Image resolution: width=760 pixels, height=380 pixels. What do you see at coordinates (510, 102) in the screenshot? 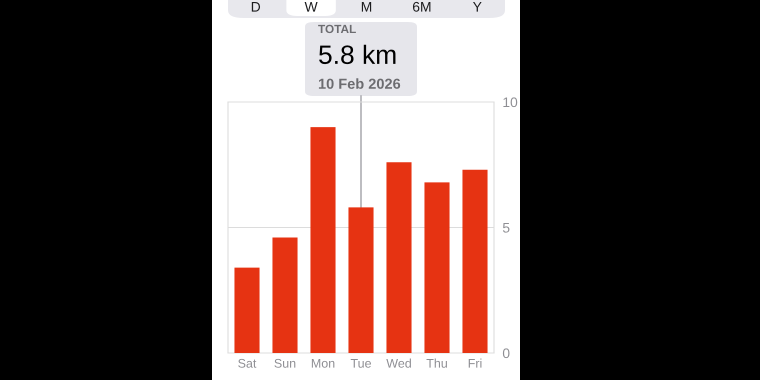
I see `y-tick-label: 10` at bounding box center [510, 102].